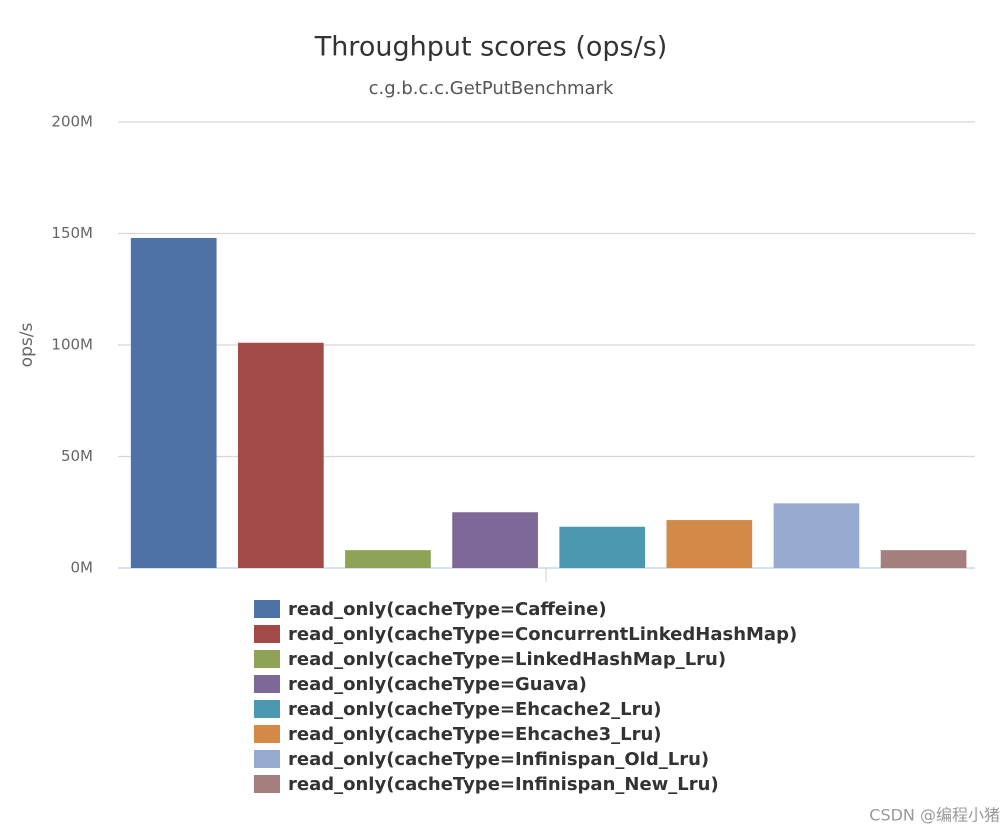  What do you see at coordinates (491, 88) in the screenshot?
I see `chart-subtitle: c.g.b.c.c.GetPutBenchmark` at bounding box center [491, 88].